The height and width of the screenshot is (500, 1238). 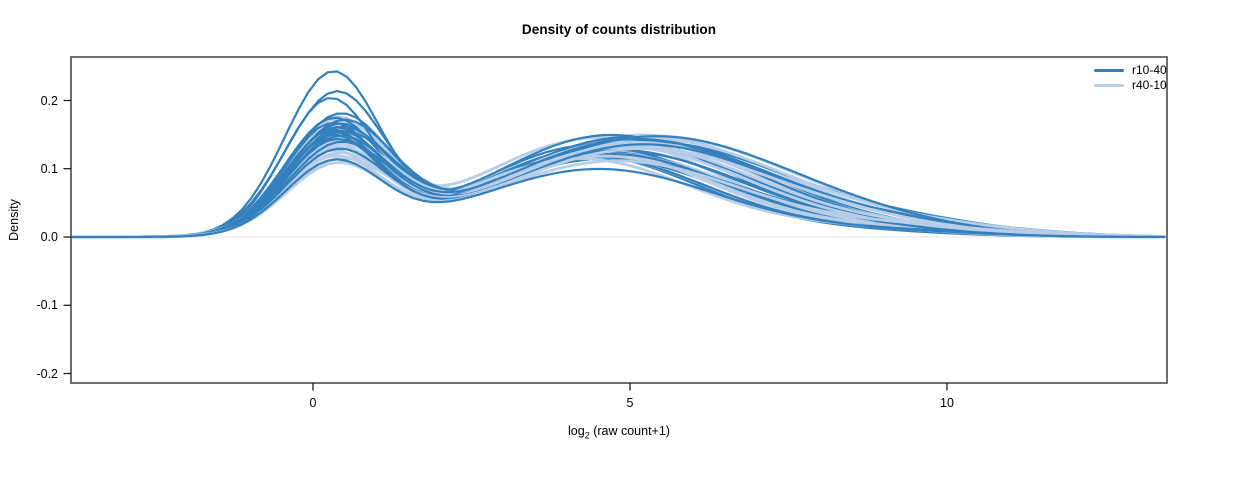 What do you see at coordinates (1149, 70) in the screenshot?
I see `legend-label: r10-40` at bounding box center [1149, 70].